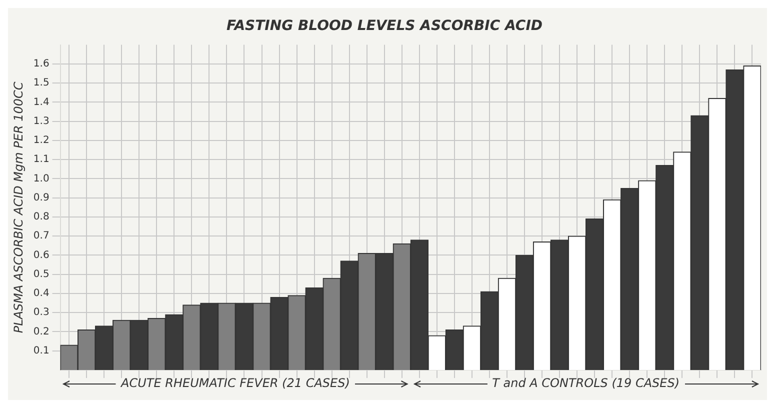  What do you see at coordinates (41, 121) in the screenshot?
I see `y-tick-label: 1.3` at bounding box center [41, 121].